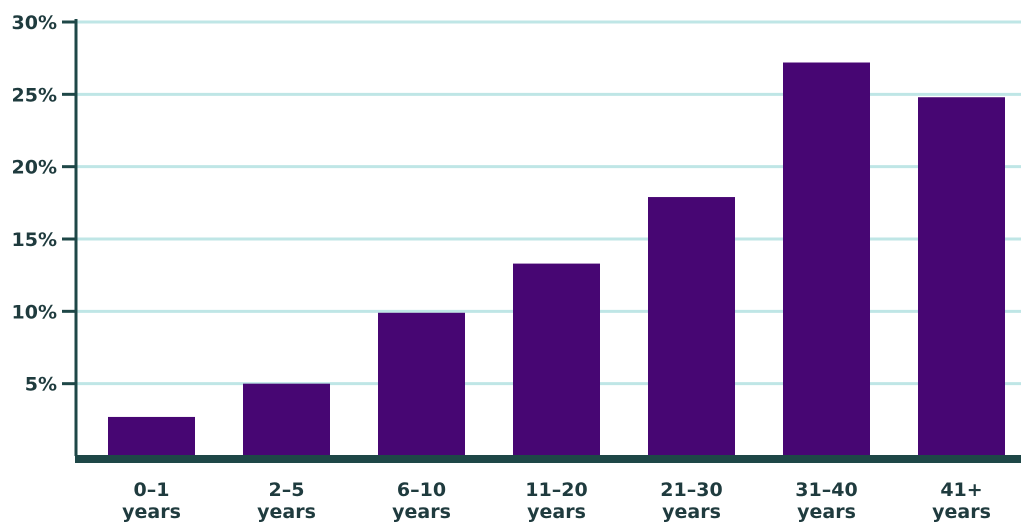 This screenshot has height=523, width=1021. Describe the element at coordinates (34, 23) in the screenshot. I see `y-tick-label: 30%` at that location.